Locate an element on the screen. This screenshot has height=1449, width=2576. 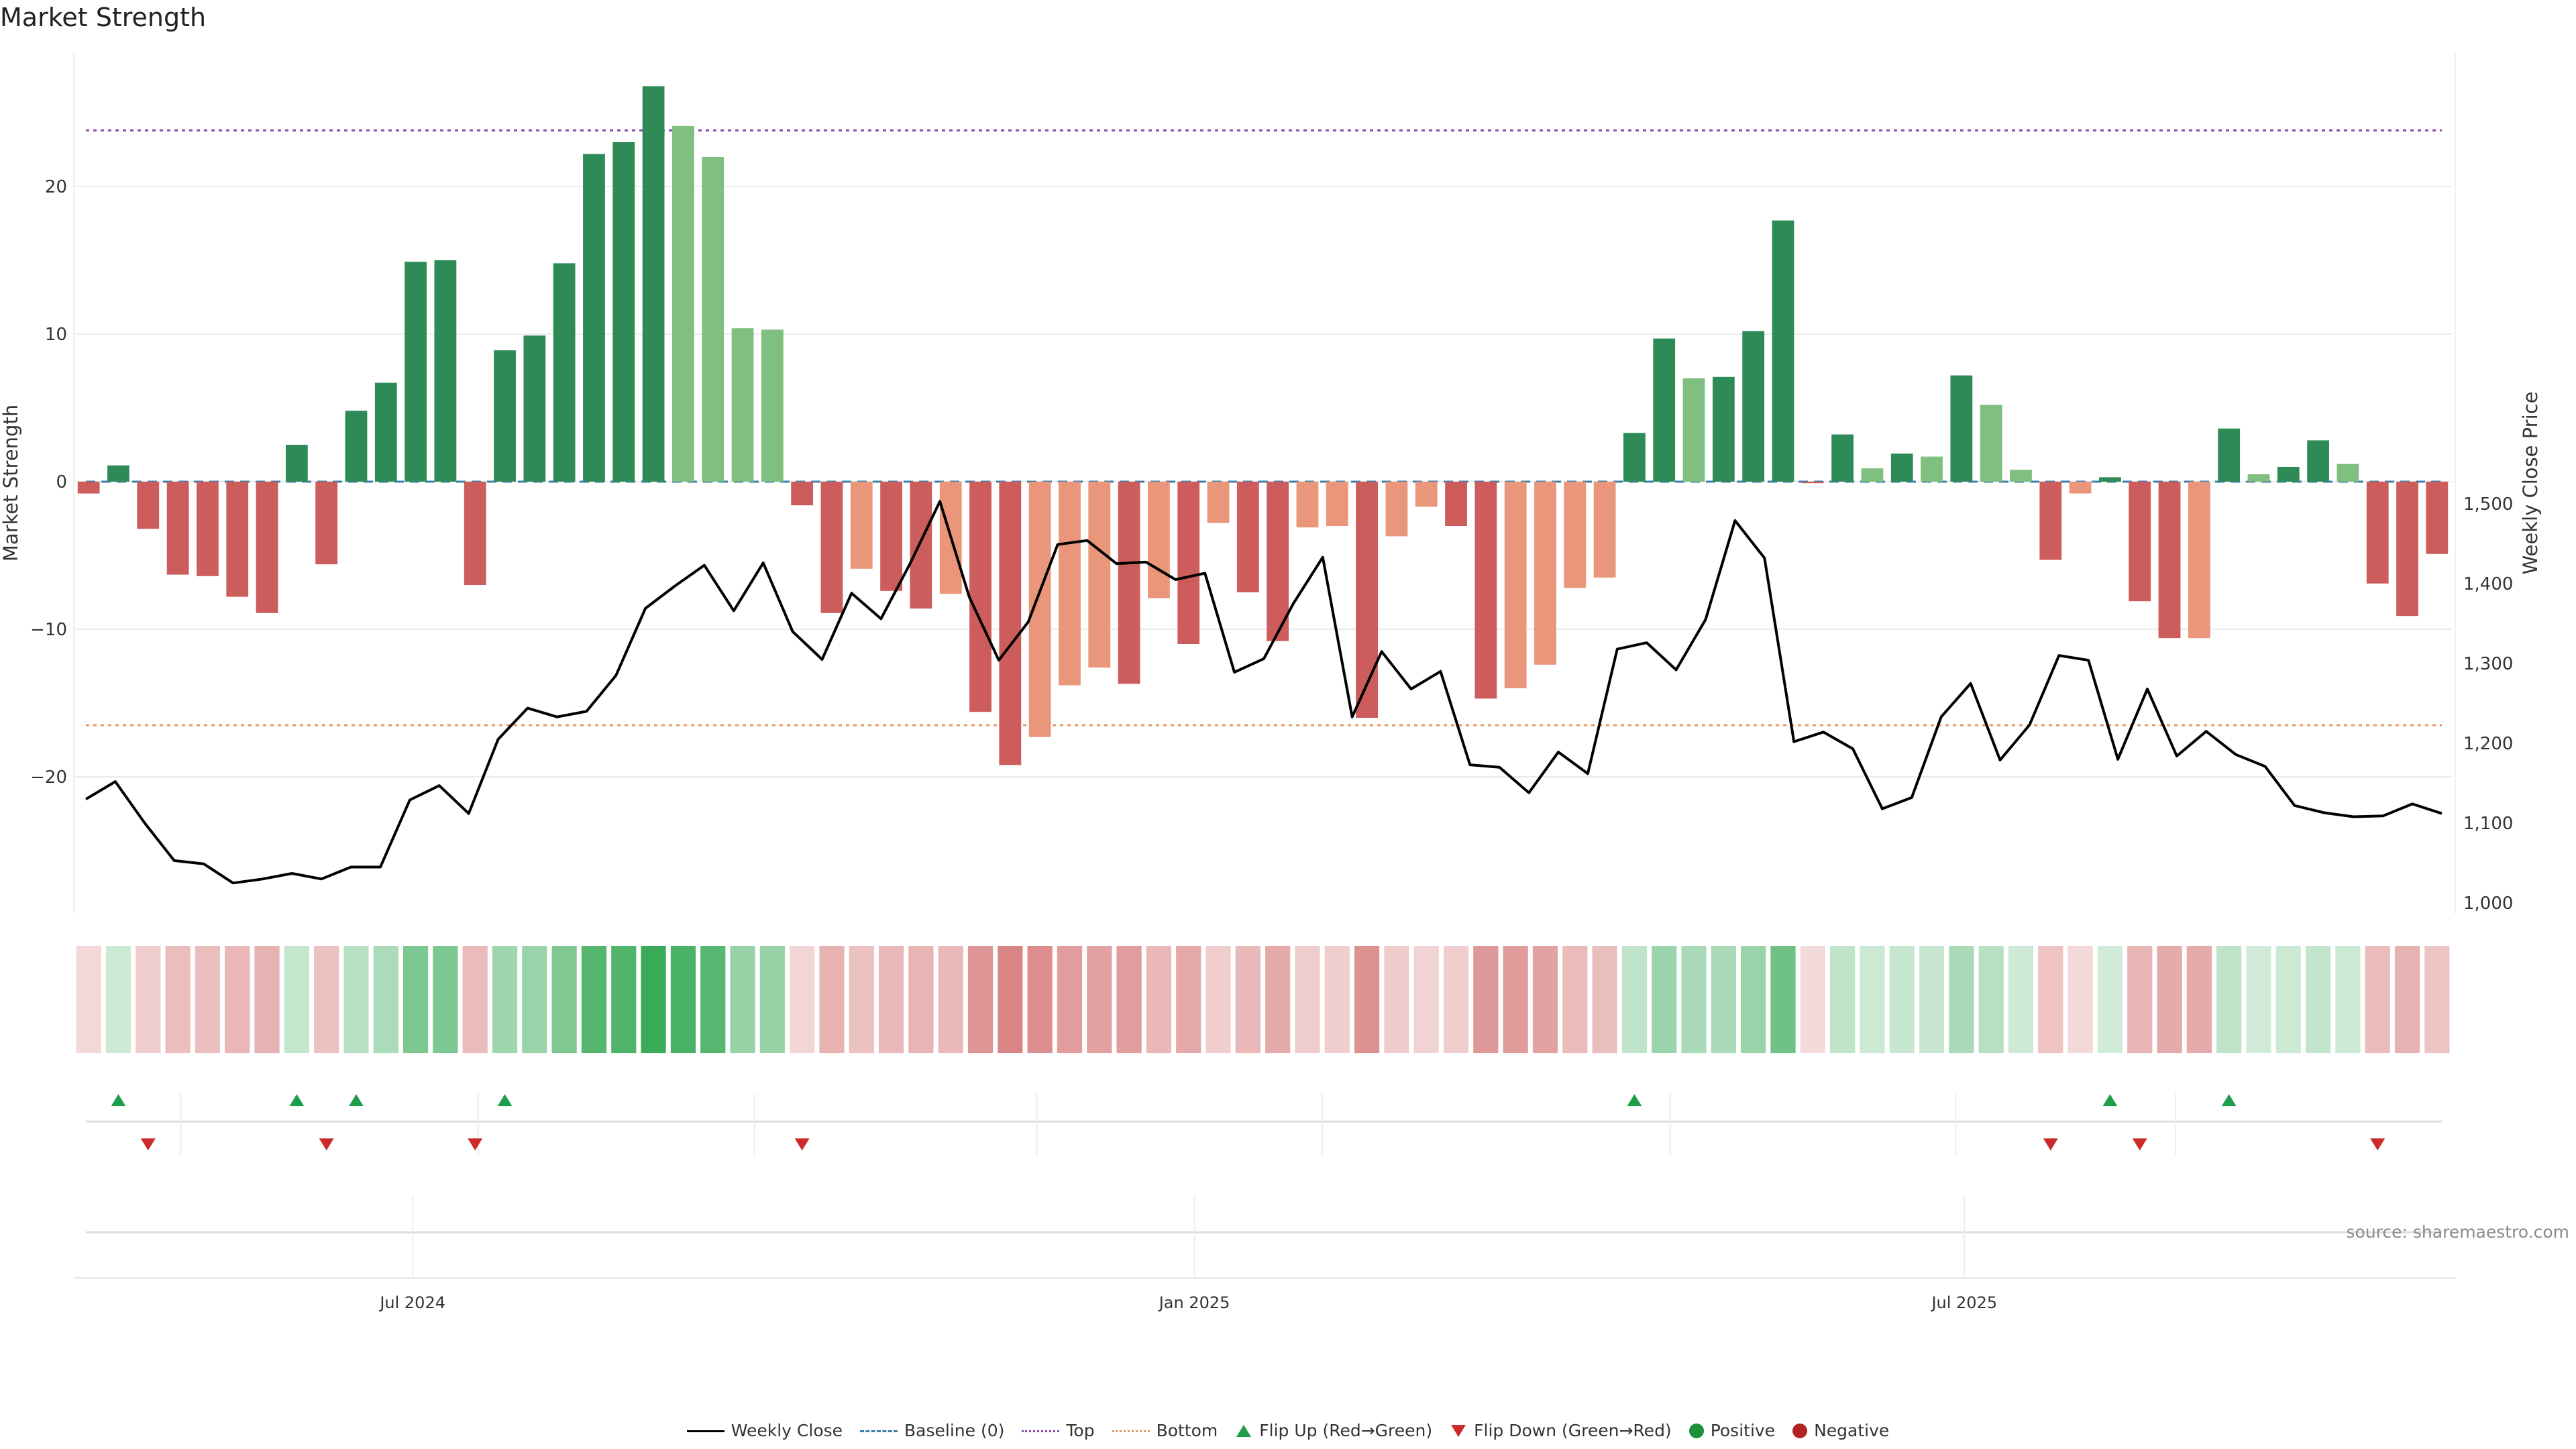
right-tick-label: 1,400 is located at coordinates (2488, 584).